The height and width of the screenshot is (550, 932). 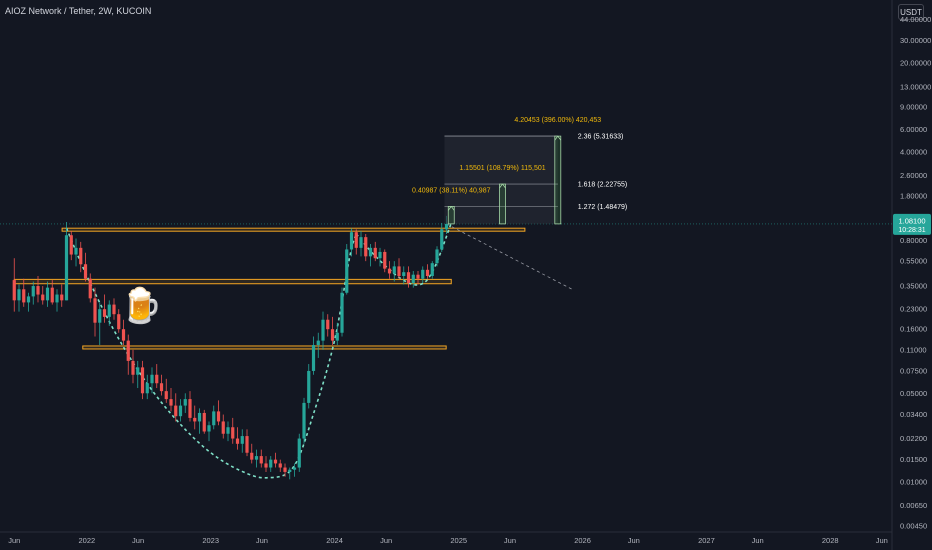 I want to click on zone-support-mid, so click(x=232, y=281).